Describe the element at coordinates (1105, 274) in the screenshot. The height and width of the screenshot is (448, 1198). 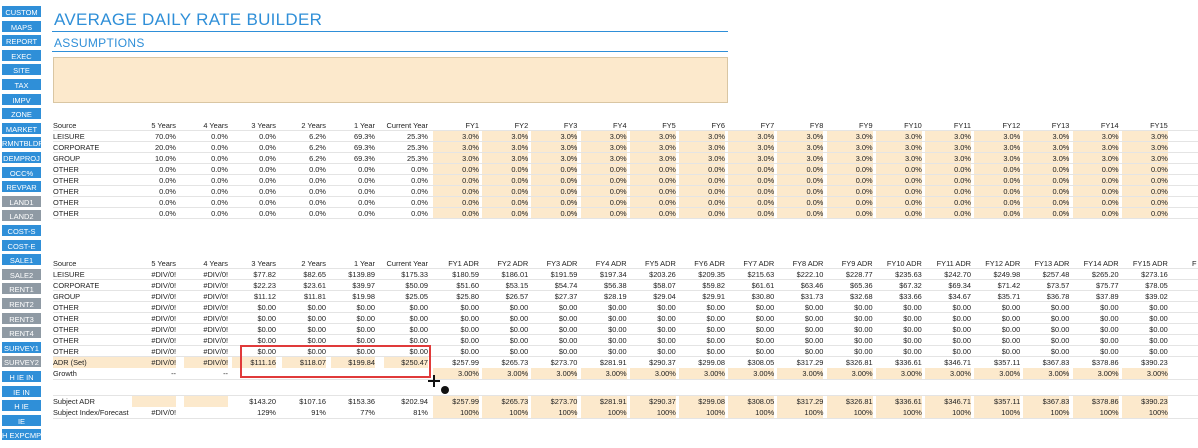
I see `adr-cell: $265.20` at that location.